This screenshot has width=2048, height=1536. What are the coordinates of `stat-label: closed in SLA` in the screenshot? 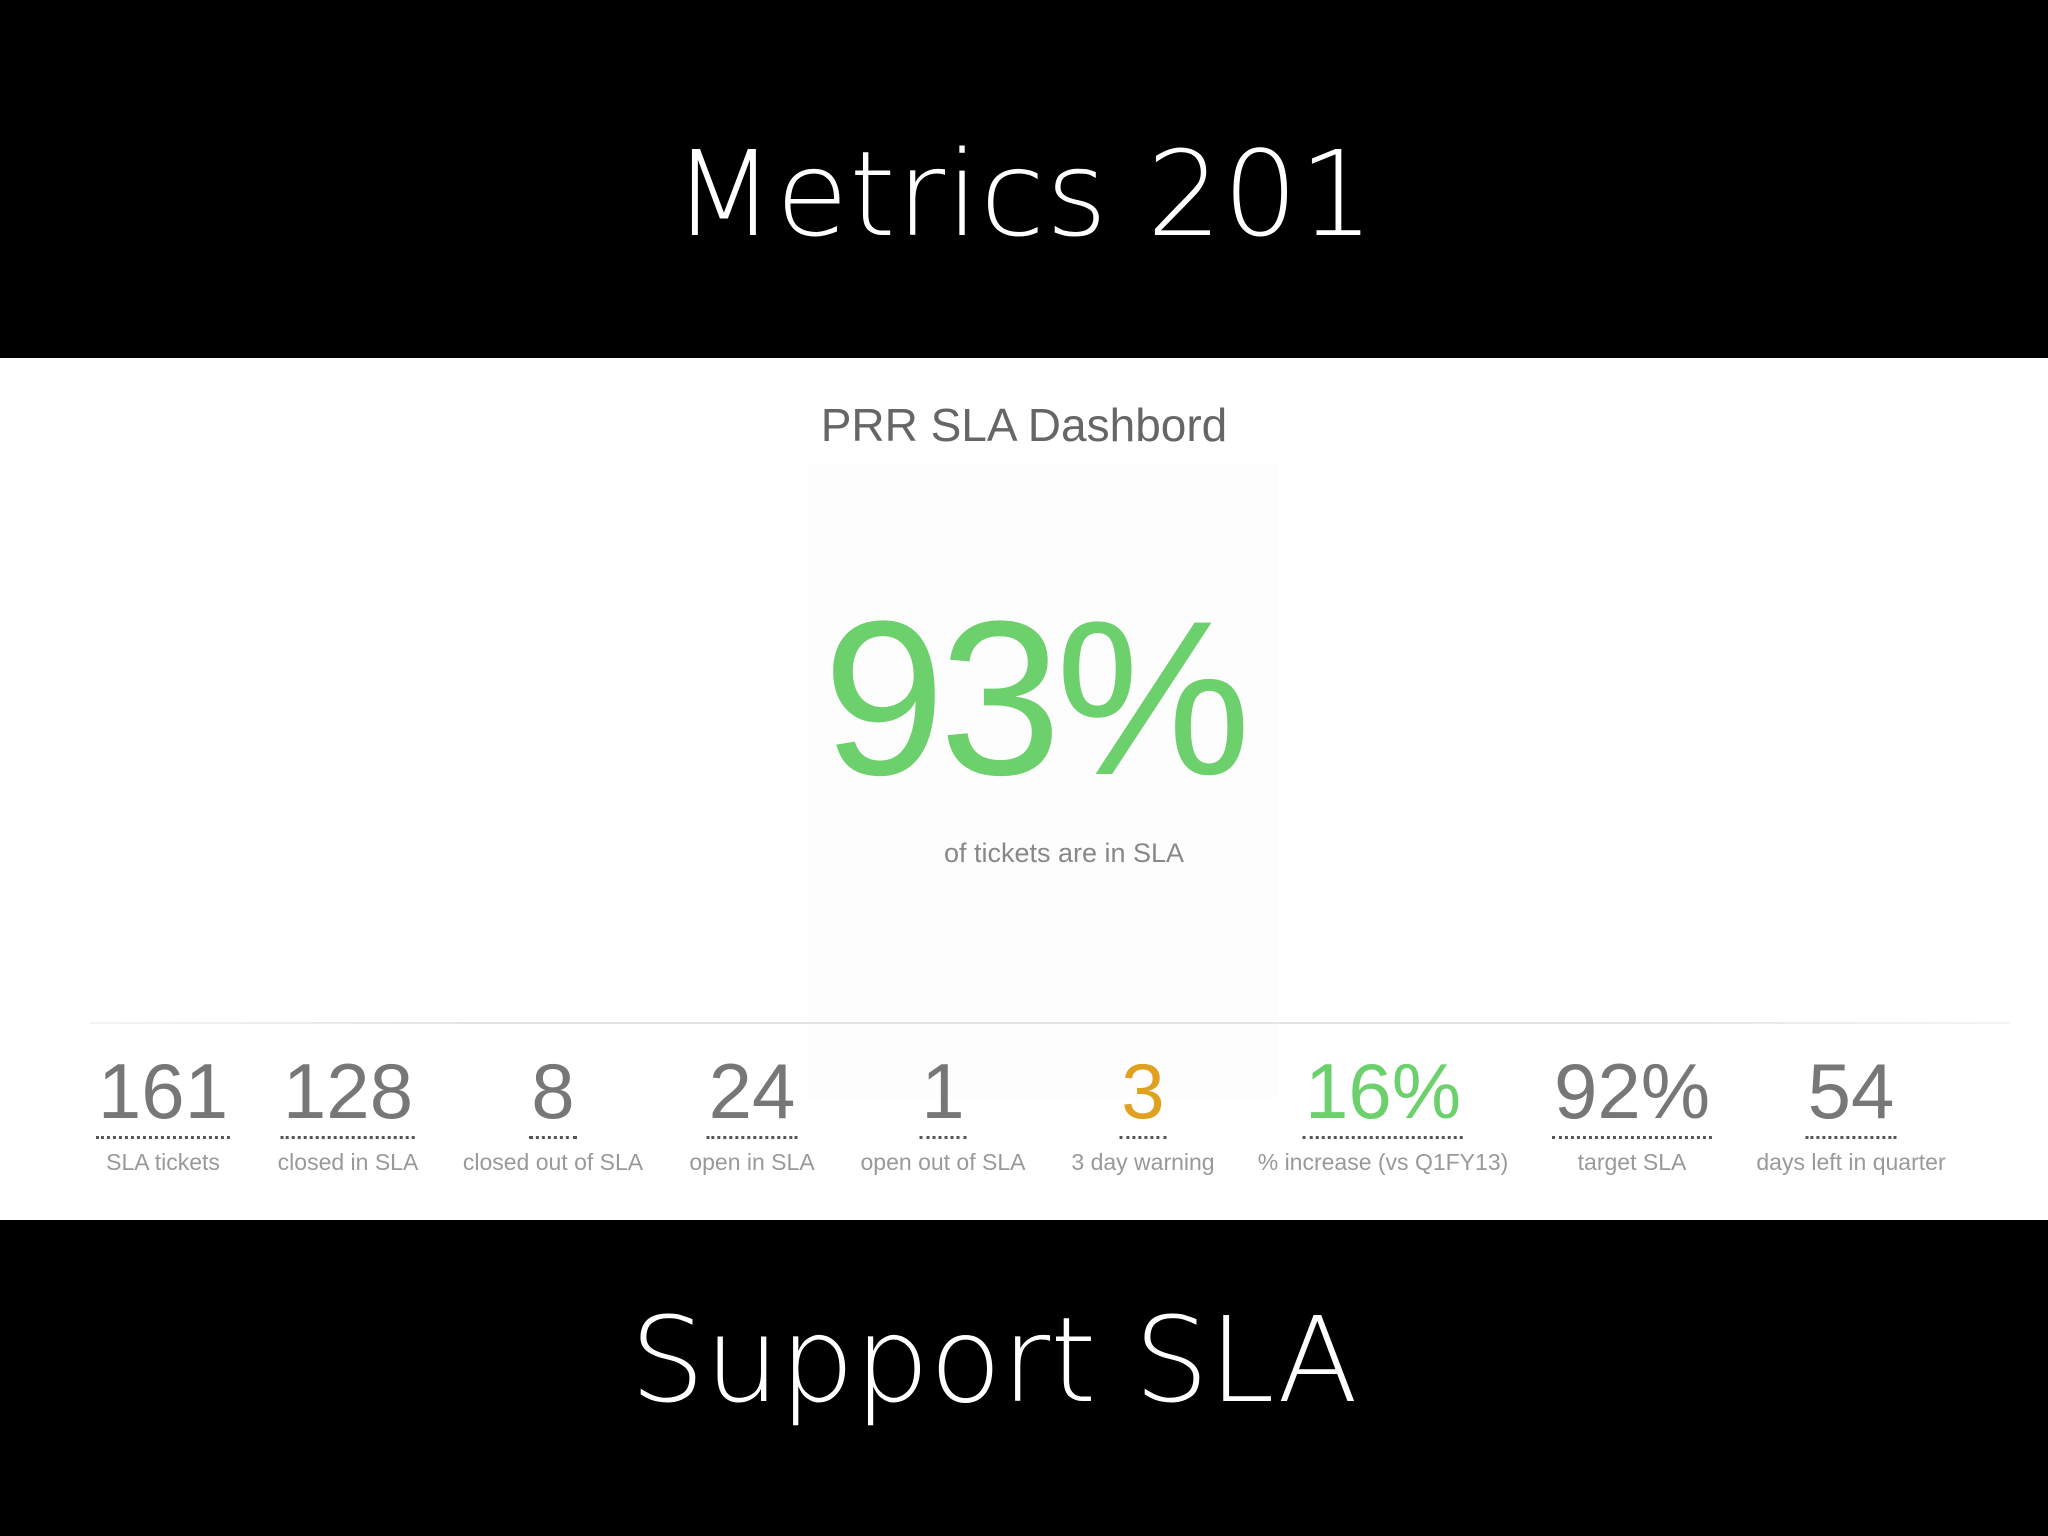 It's located at (348, 1162).